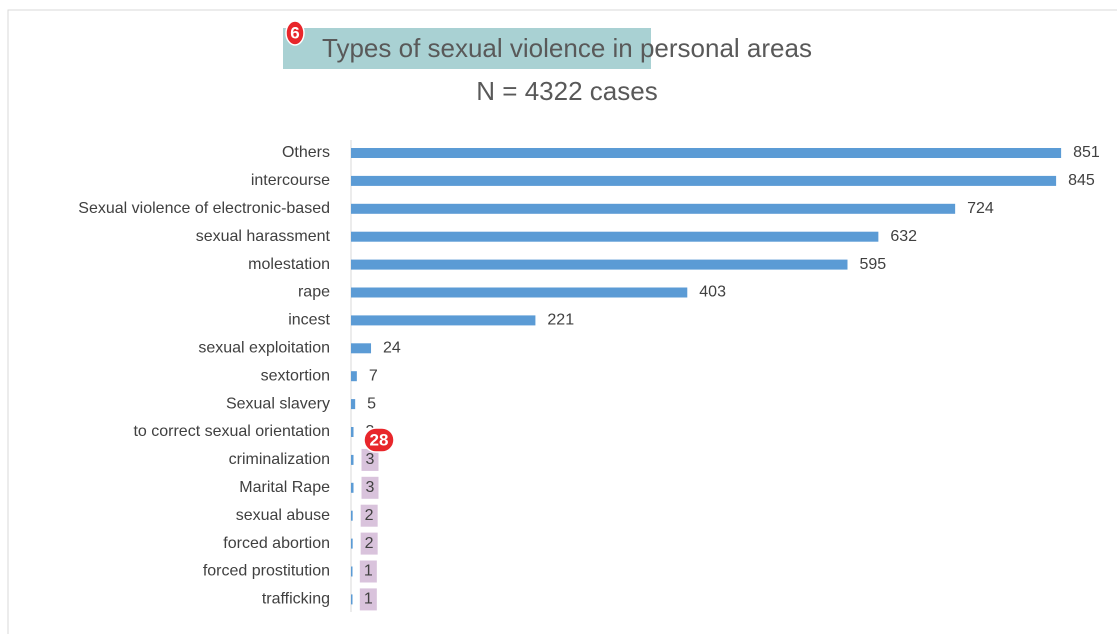 This screenshot has width=1117, height=634. I want to click on y-tick-label: forced prostitution, so click(266, 571).